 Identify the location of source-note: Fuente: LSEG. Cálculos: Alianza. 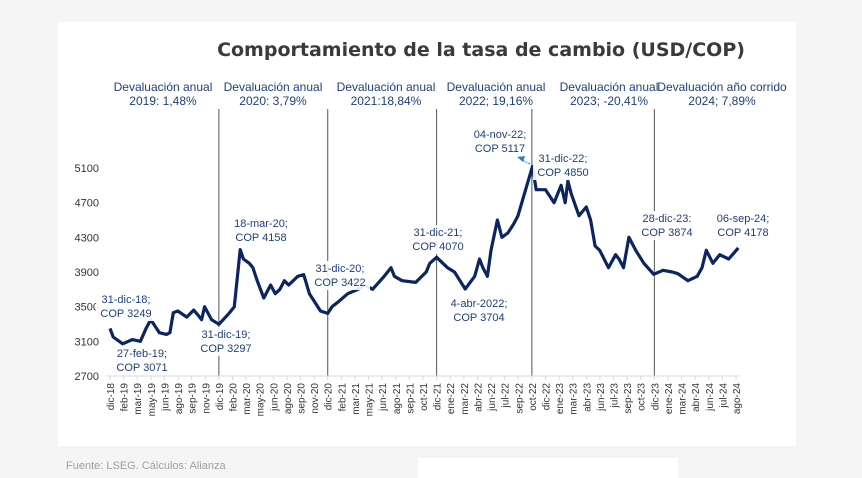
(146, 466).